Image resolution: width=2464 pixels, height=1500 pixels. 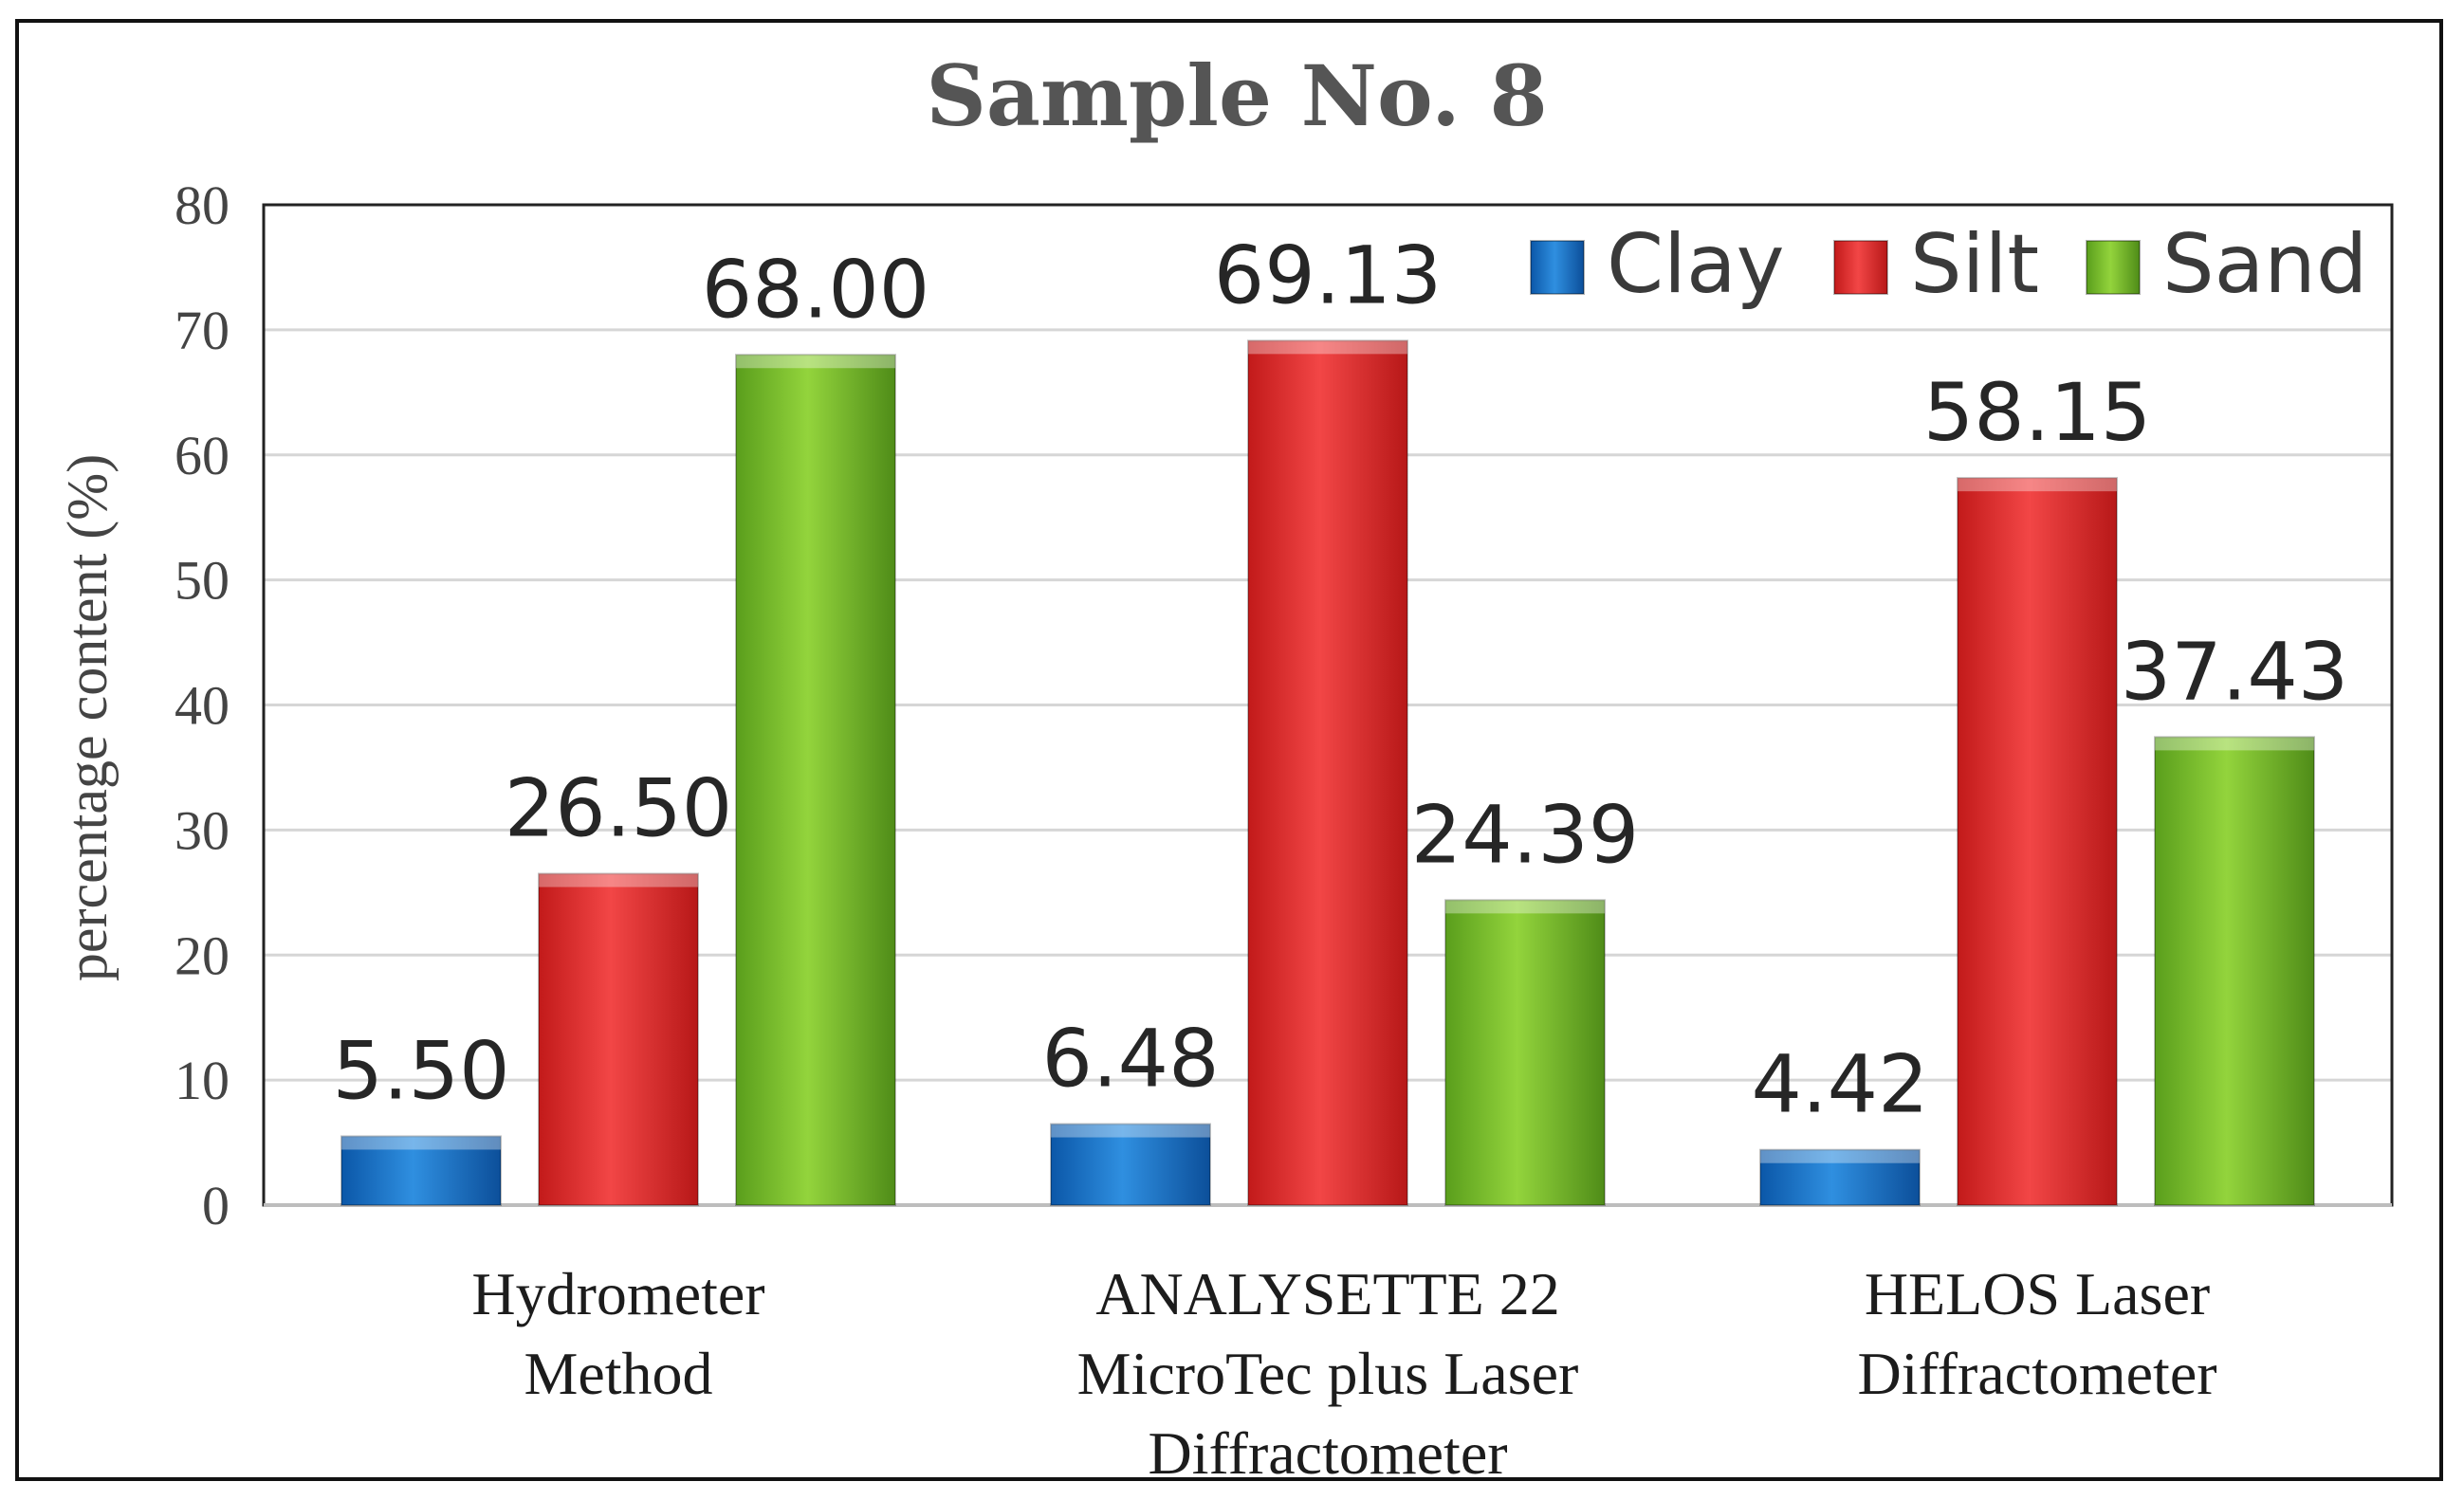 What do you see at coordinates (617, 1293) in the screenshot?
I see `x-category-label: Hydrometer` at bounding box center [617, 1293].